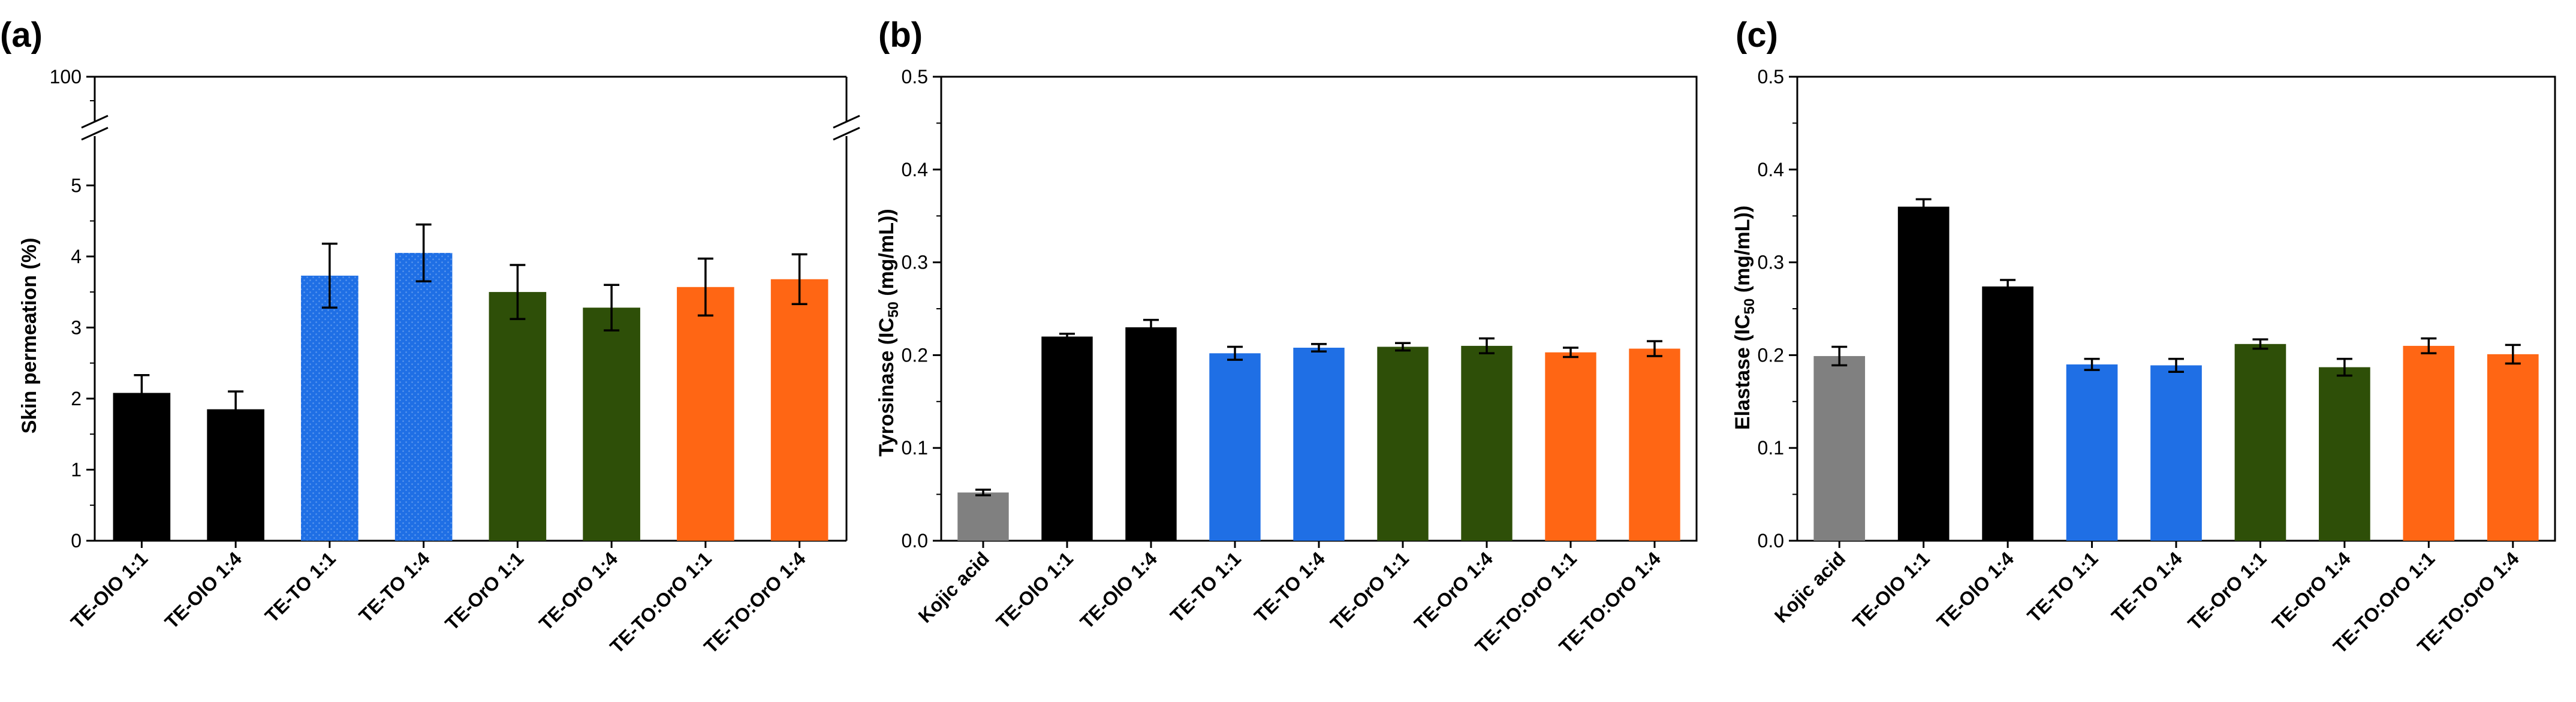  I want to click on panel-c-y-axis-label: Elastase (IC50 (mg/mL)), so click(1745, 318).